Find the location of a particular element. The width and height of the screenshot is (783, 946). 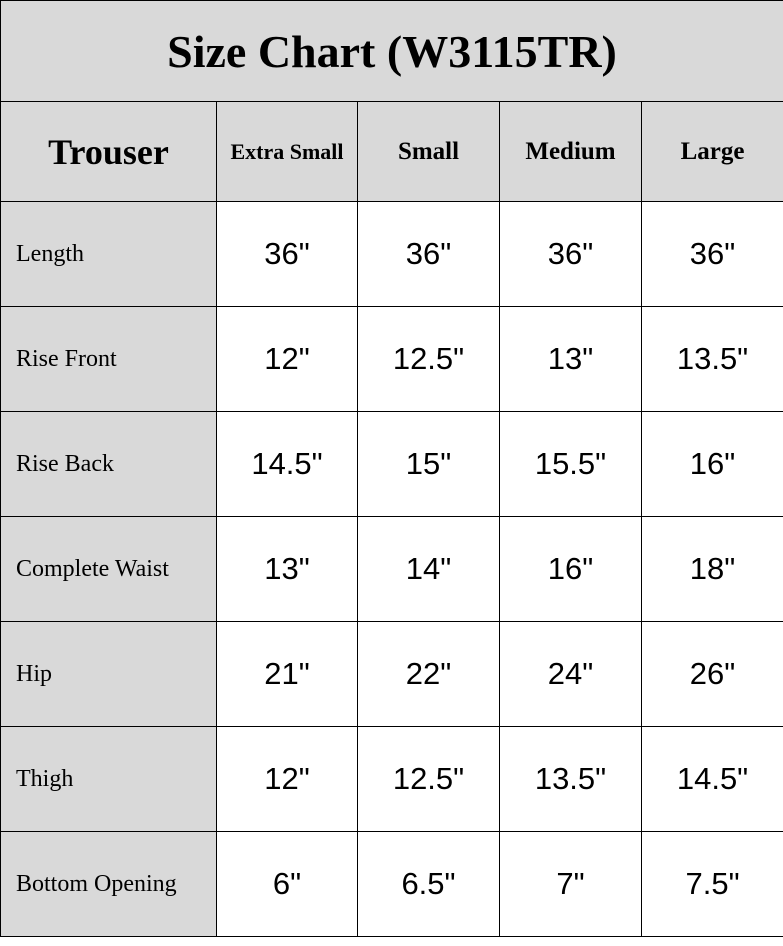

row-label: Rise Front is located at coordinates (108, 359).